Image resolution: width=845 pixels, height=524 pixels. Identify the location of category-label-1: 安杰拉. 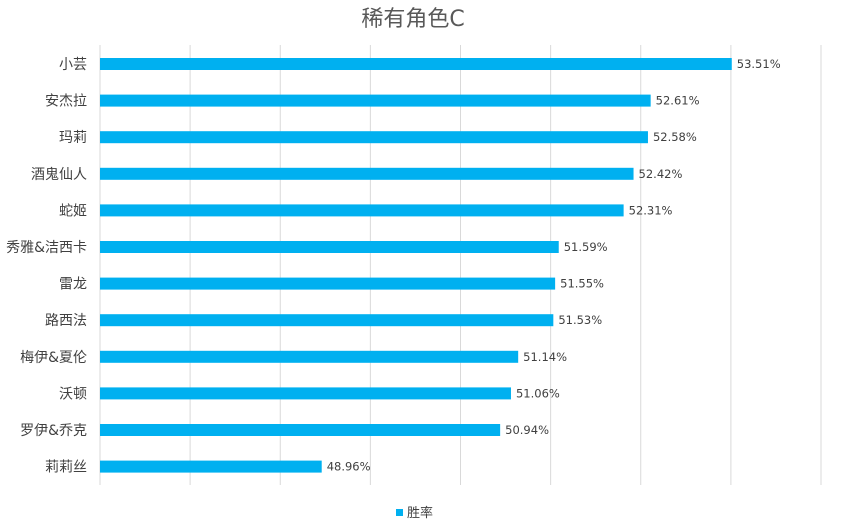
(66, 102).